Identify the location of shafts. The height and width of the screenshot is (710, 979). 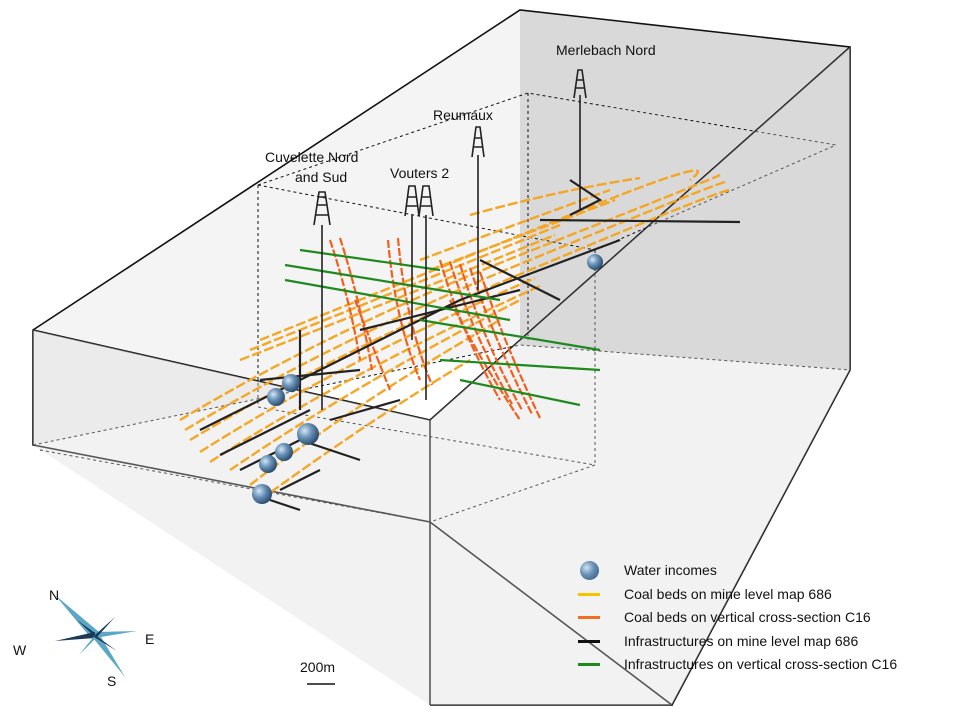
(451, 252).